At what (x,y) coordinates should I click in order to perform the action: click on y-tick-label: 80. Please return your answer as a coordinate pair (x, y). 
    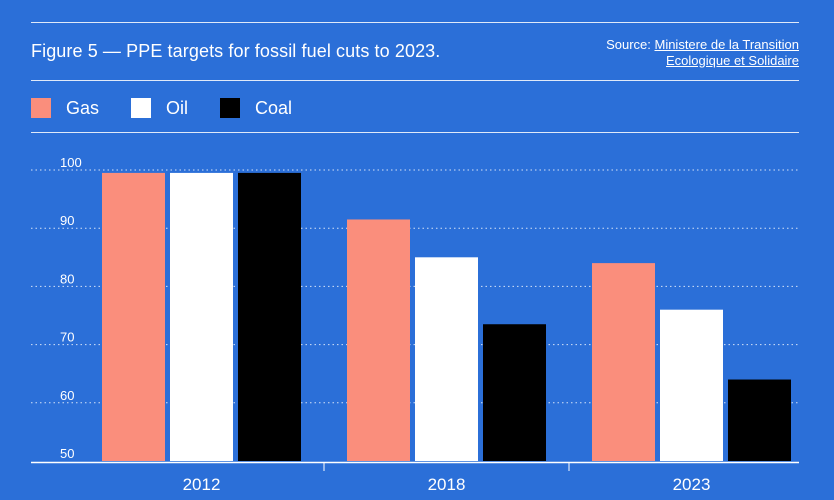
    Looking at the image, I should click on (67, 278).